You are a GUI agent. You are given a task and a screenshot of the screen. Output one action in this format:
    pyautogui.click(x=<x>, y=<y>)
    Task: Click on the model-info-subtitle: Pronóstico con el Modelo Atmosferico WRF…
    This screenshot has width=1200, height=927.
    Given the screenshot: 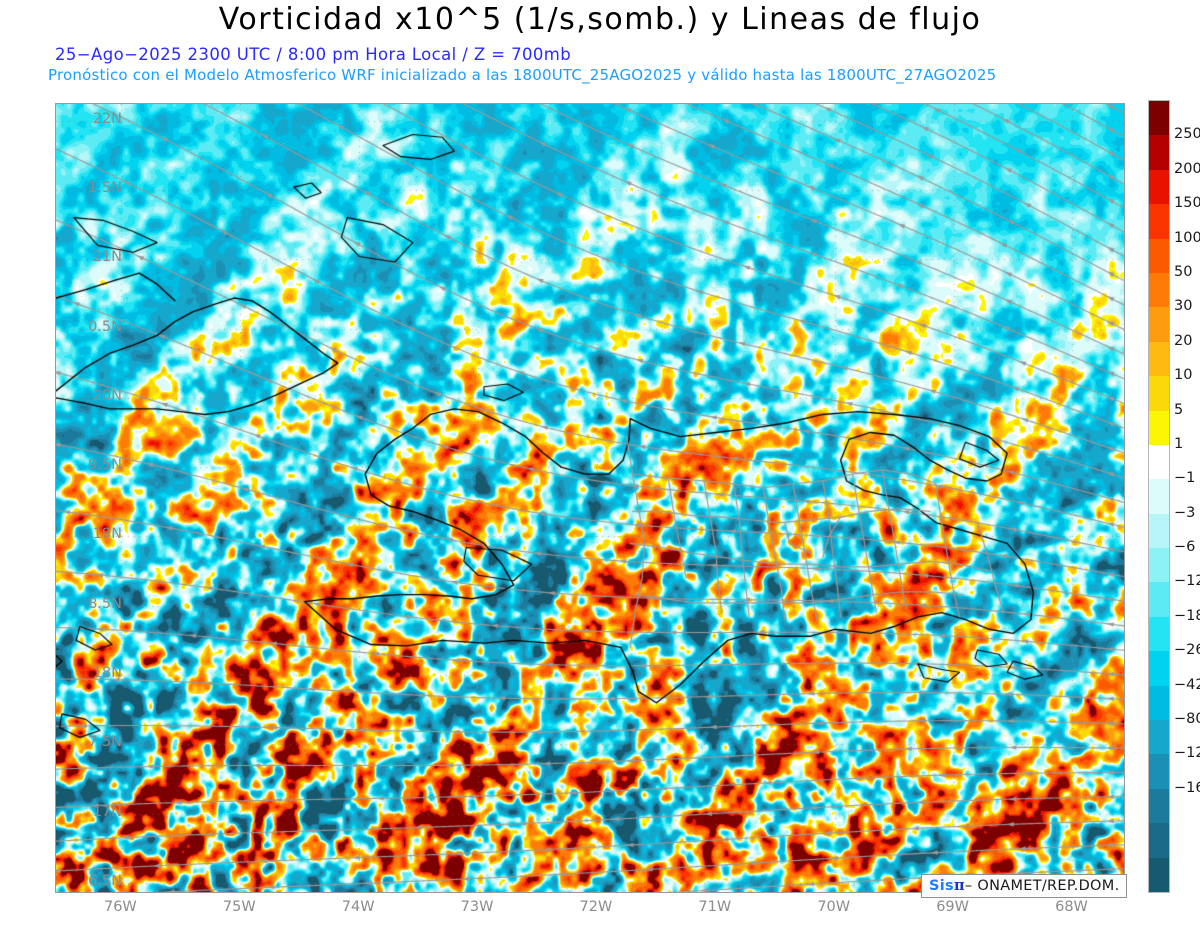 What is the action you would take?
    pyautogui.click(x=522, y=75)
    